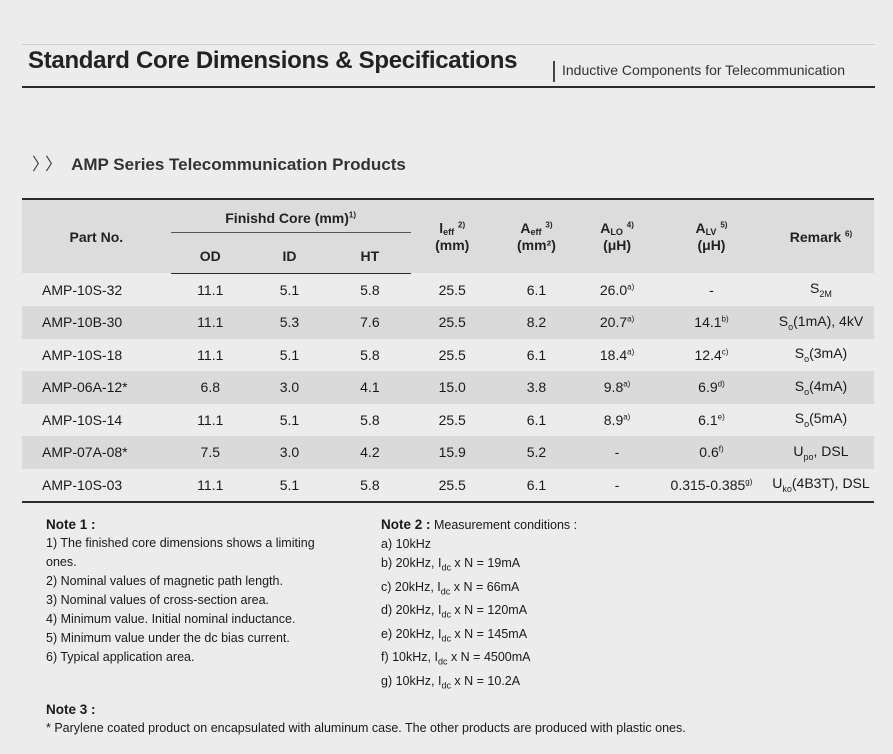  What do you see at coordinates (708, 354) in the screenshot?
I see `alv-value: 12.4` at bounding box center [708, 354].